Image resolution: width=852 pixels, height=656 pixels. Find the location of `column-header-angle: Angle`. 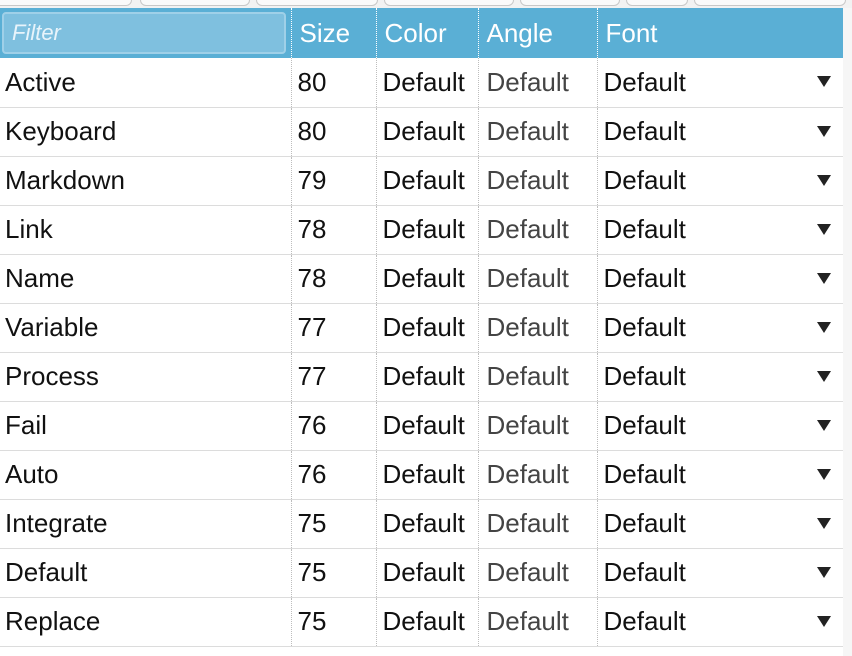

column-header-angle: Angle is located at coordinates (537, 33).